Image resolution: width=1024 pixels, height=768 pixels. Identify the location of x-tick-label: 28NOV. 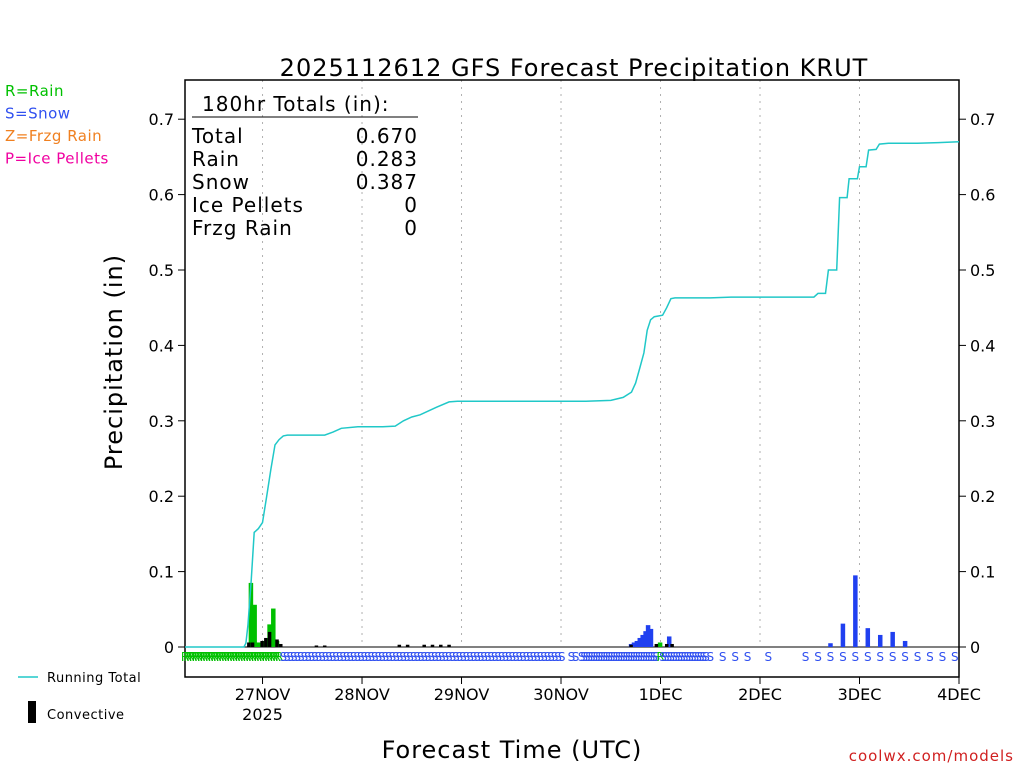
(362, 694).